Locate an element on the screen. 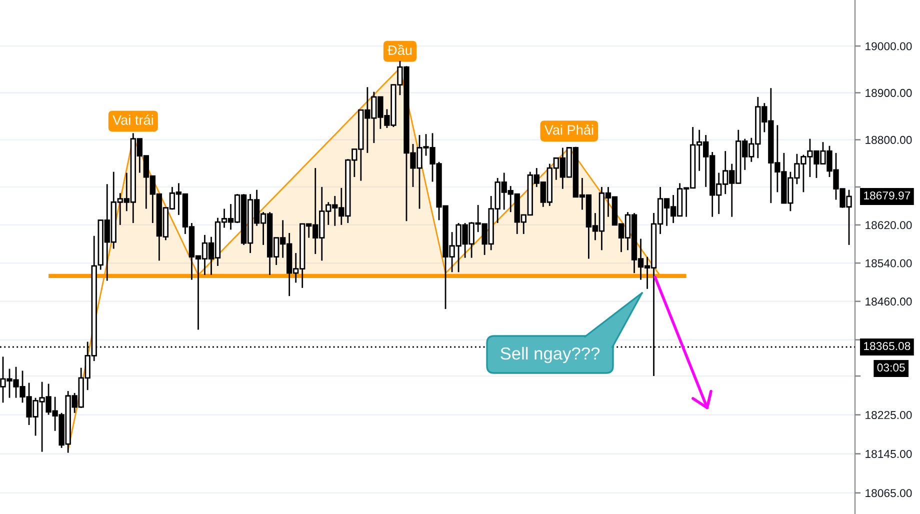  y-tick-label: 18460.00 is located at coordinates (889, 302).